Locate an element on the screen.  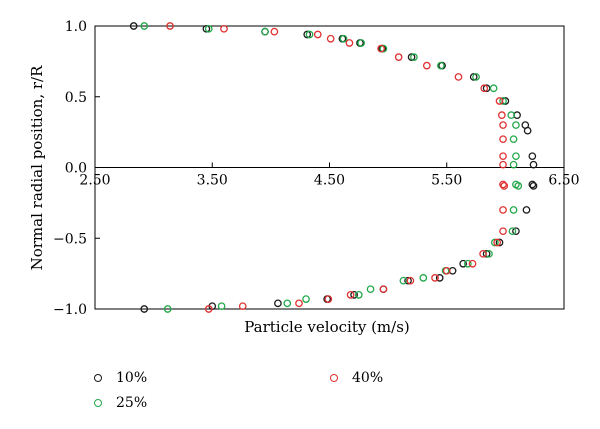
y-ticks: 1.0 0.5 0.0 −0.5 −1.0 is located at coordinates (76, 168).